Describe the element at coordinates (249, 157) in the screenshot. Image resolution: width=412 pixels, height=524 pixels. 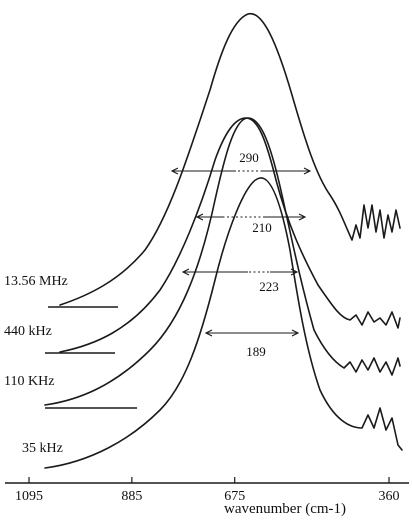
I see `fwhm-label-290: 290` at that location.